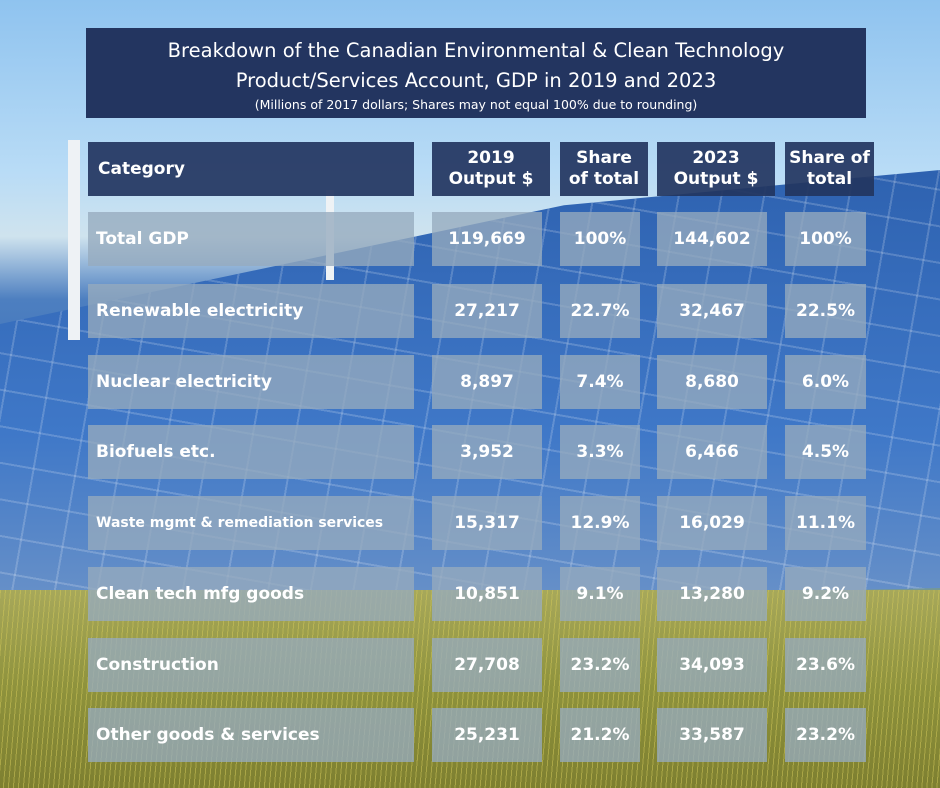  I want to click on cell-share-2019: 21.2%, so click(600, 735).